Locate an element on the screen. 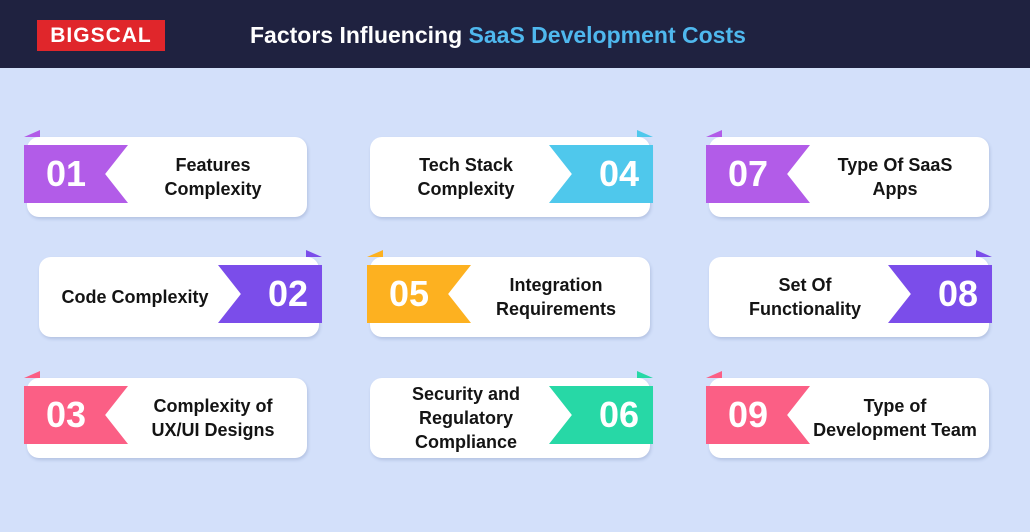 The image size is (1030, 532). factor-number: 08 is located at coordinates (957, 293).